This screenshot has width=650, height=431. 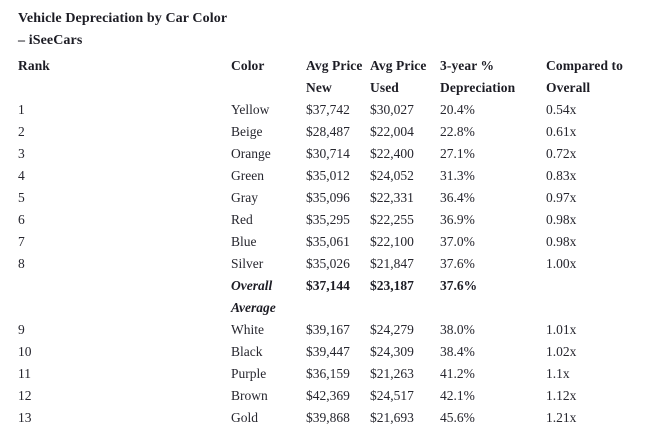 I want to click on price-new-cell: $35,295, so click(x=328, y=219).